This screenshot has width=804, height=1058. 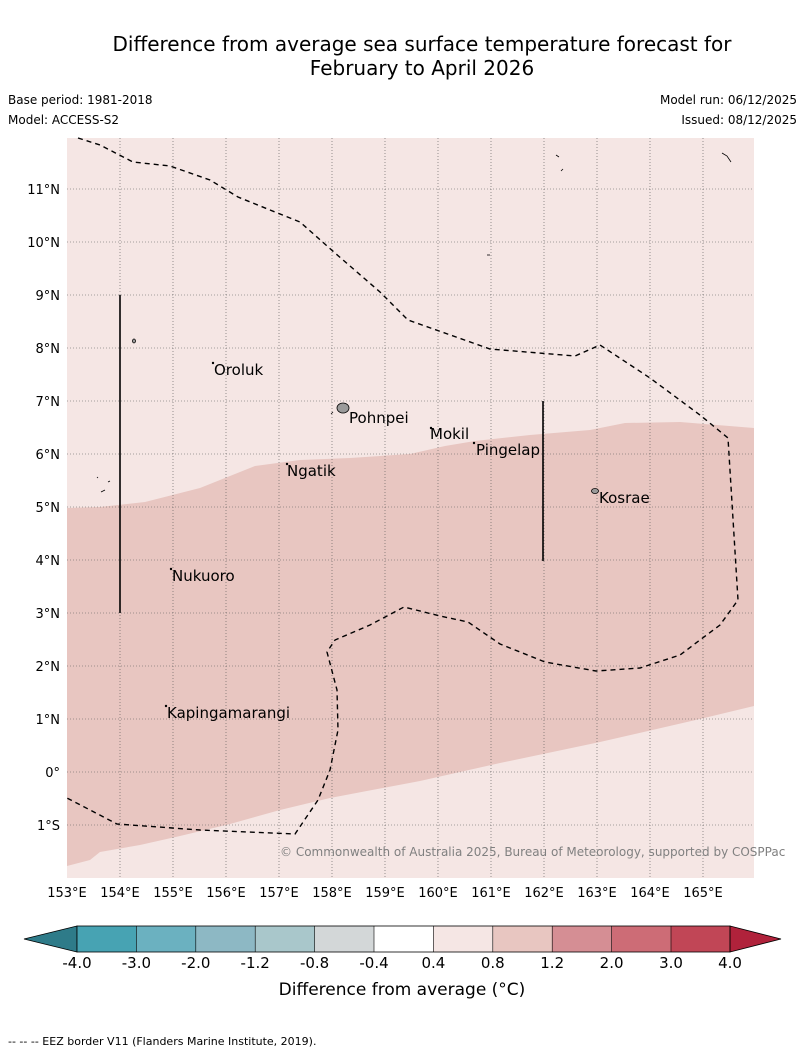 What do you see at coordinates (739, 120) in the screenshot?
I see `issued-date: Issued: 08/12/2025` at bounding box center [739, 120].